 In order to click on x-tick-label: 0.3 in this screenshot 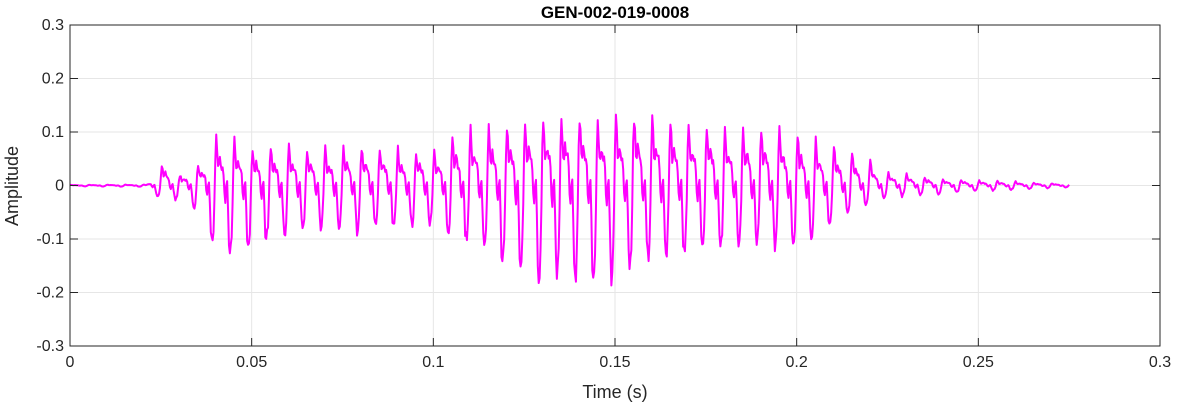, I will do `click(1160, 362)`.